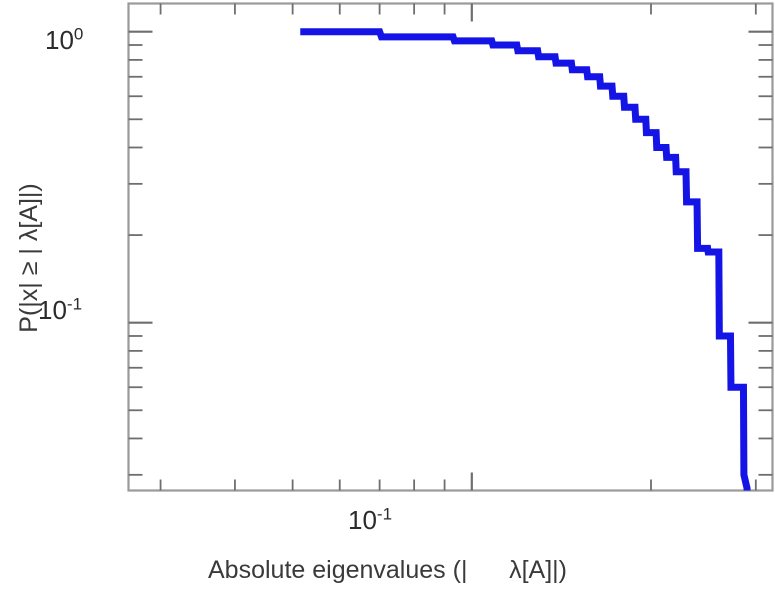  What do you see at coordinates (29, 258) in the screenshot?
I see `y-axis-label: P(|x| ≥ | λ[A]|)` at bounding box center [29, 258].